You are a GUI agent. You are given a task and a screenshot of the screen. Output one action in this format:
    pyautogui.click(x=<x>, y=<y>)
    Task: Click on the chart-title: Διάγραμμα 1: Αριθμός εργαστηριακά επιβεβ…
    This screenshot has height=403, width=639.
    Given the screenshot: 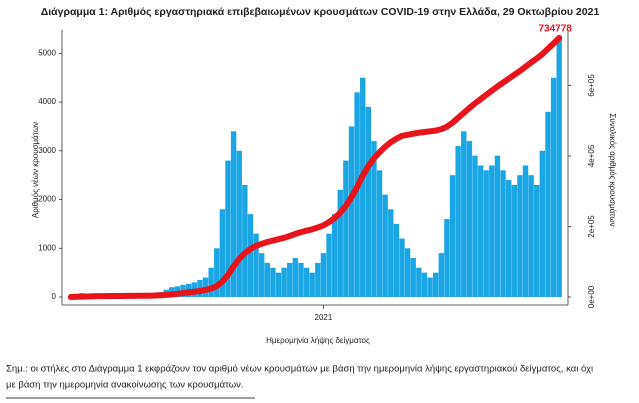 What is the action you would take?
    pyautogui.click(x=320, y=12)
    